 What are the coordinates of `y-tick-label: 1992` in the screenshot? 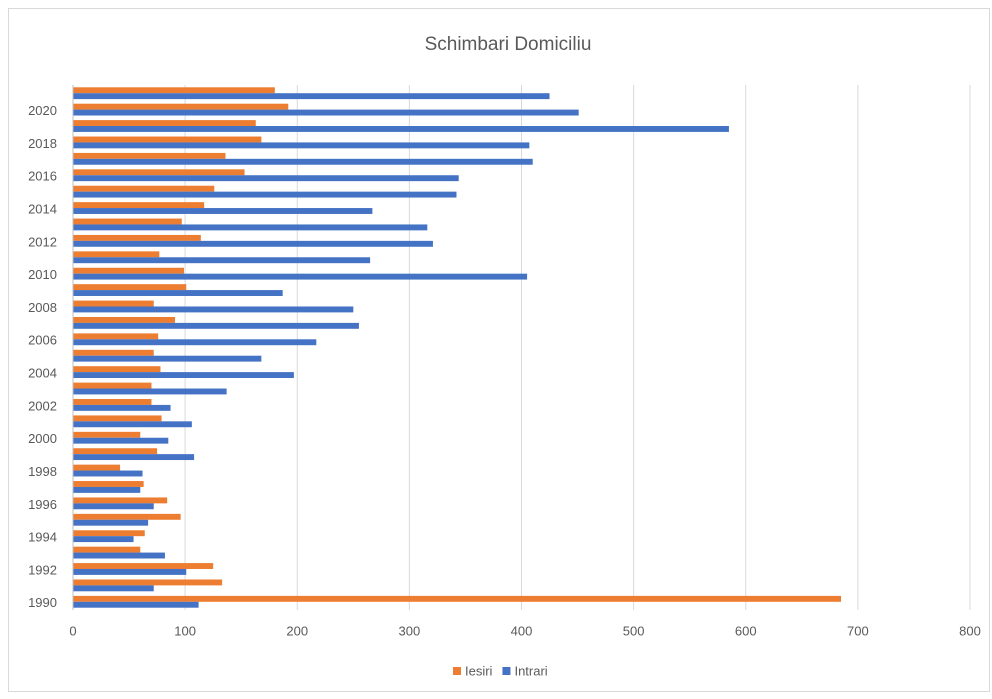 It's located at (42, 569).